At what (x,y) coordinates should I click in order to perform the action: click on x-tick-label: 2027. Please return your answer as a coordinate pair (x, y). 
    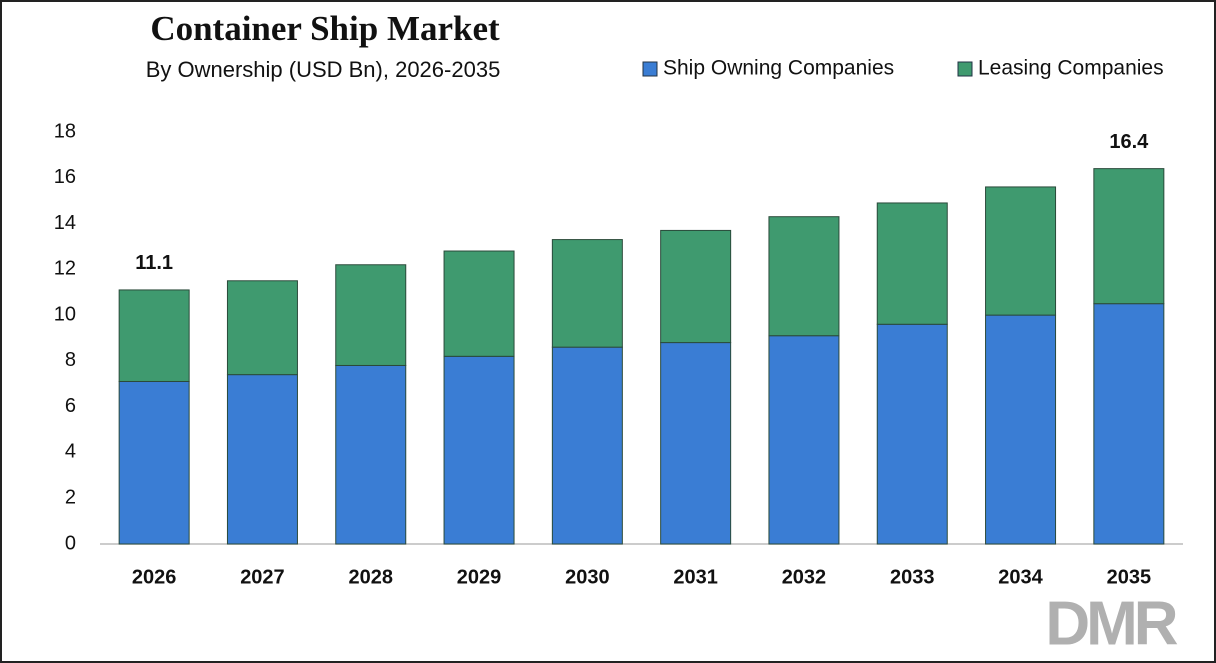
    Looking at the image, I should click on (262, 577).